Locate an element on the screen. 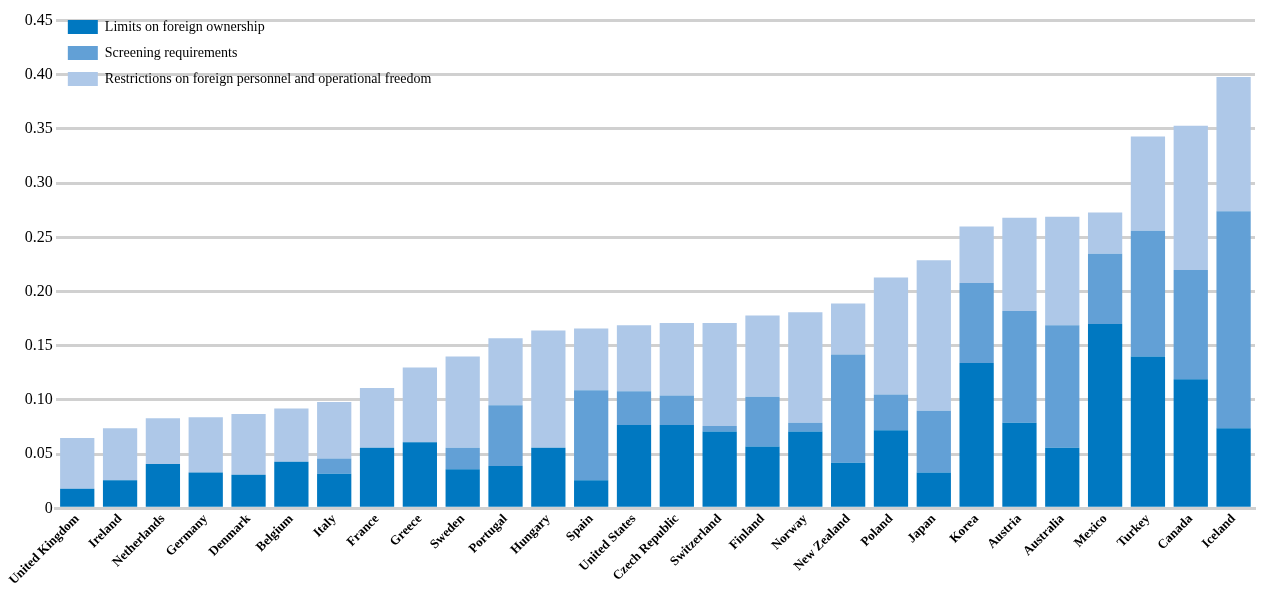  legend-label: Screening requirements is located at coordinates (171, 52).